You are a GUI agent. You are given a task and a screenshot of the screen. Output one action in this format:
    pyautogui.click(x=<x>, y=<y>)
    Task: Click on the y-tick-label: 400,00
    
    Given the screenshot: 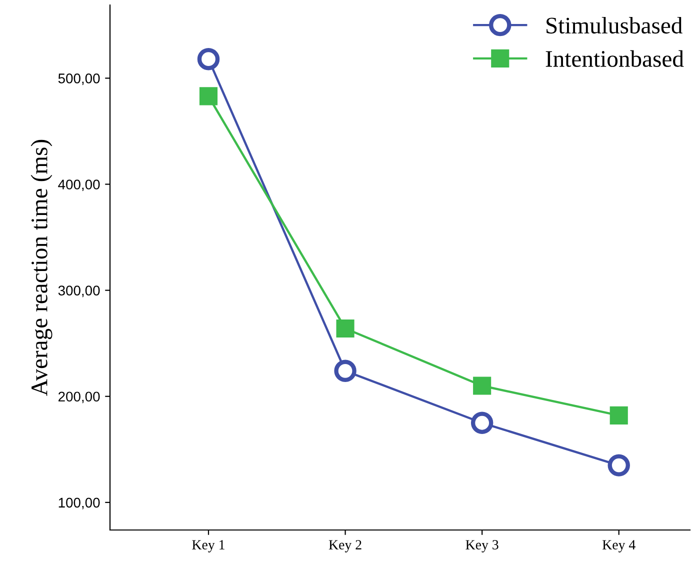 What is the action you would take?
    pyautogui.click(x=79, y=186)
    